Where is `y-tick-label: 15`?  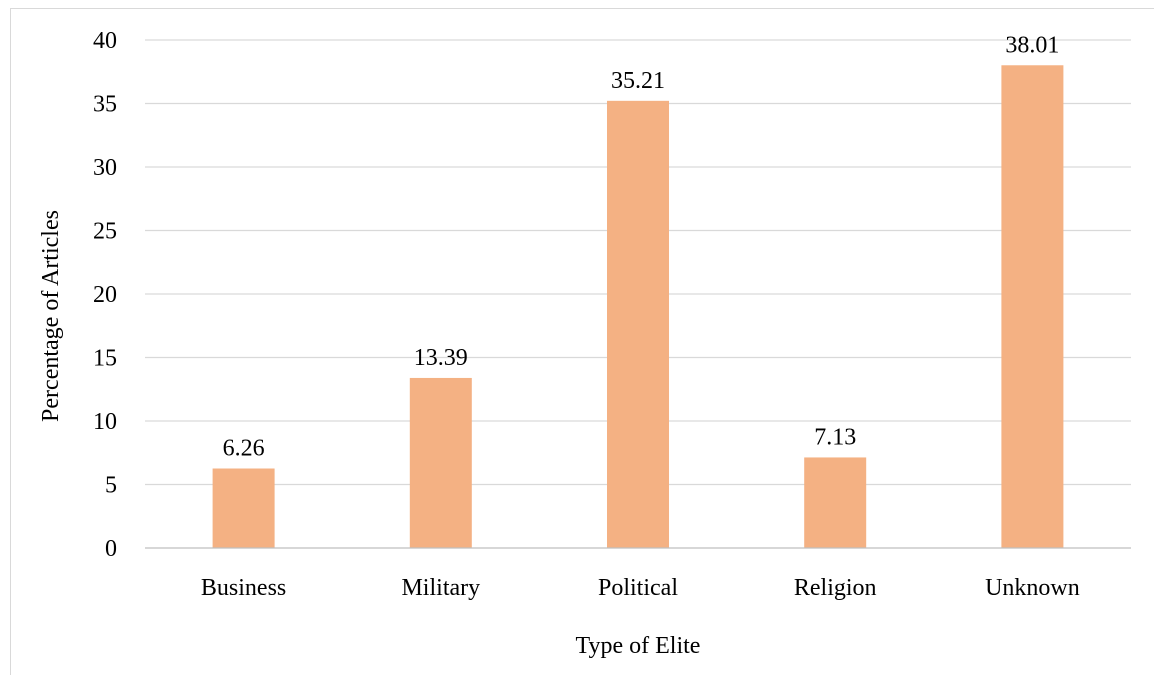
y-tick-label: 15 is located at coordinates (105, 359).